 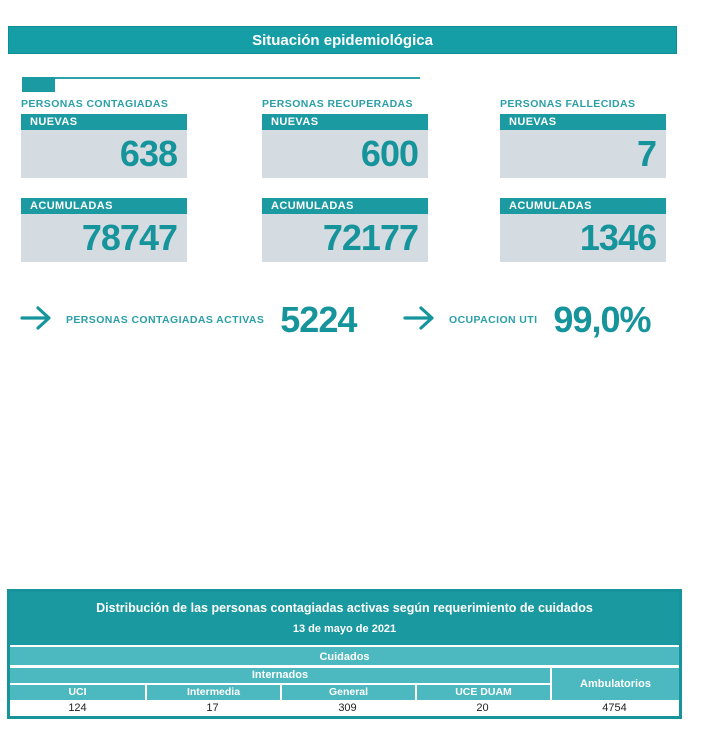 What do you see at coordinates (337, 104) in the screenshot?
I see `stat-column-title: PERSONAS RECUPERADAS` at bounding box center [337, 104].